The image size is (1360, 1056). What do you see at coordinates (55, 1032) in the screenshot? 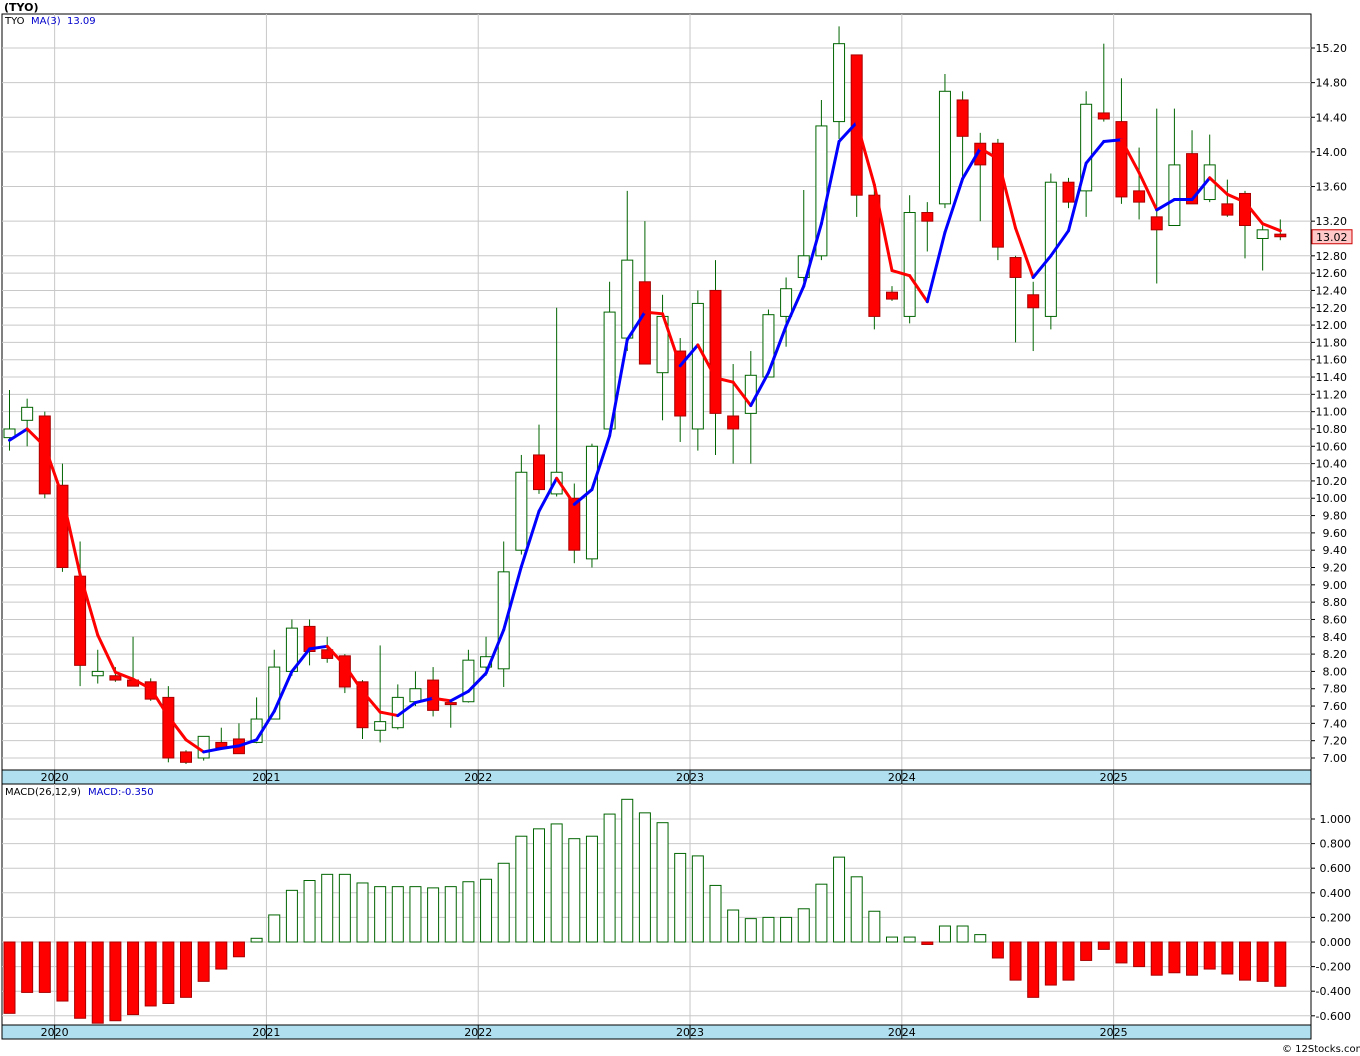
I see `year-label: 2020` at bounding box center [55, 1032].